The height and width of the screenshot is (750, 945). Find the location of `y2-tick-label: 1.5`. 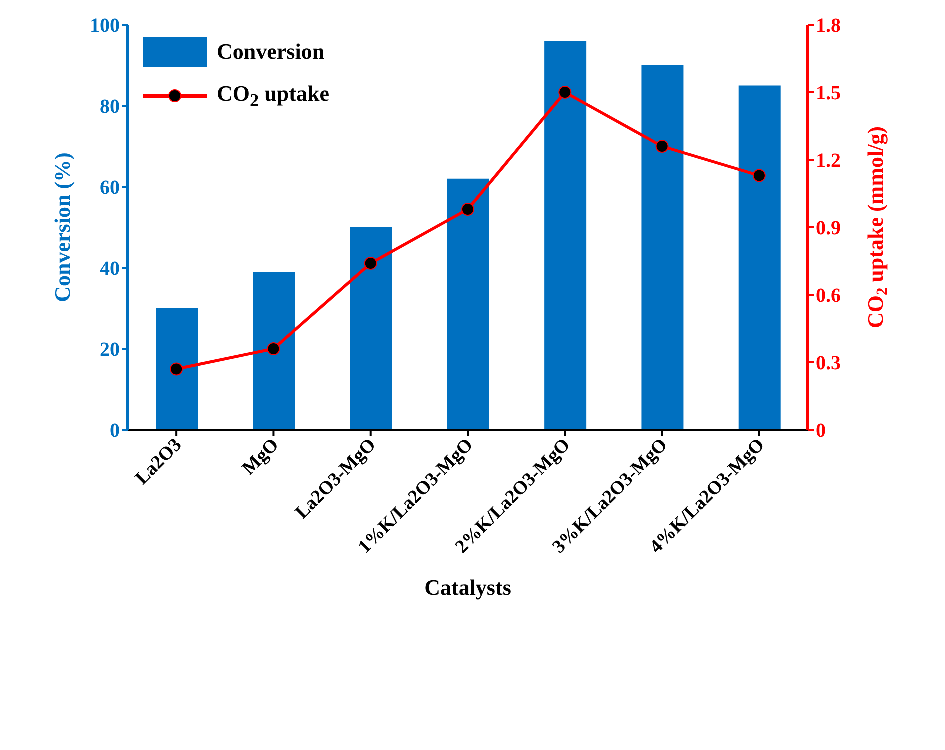

y2-tick-label: 1.5 is located at coordinates (828, 93).